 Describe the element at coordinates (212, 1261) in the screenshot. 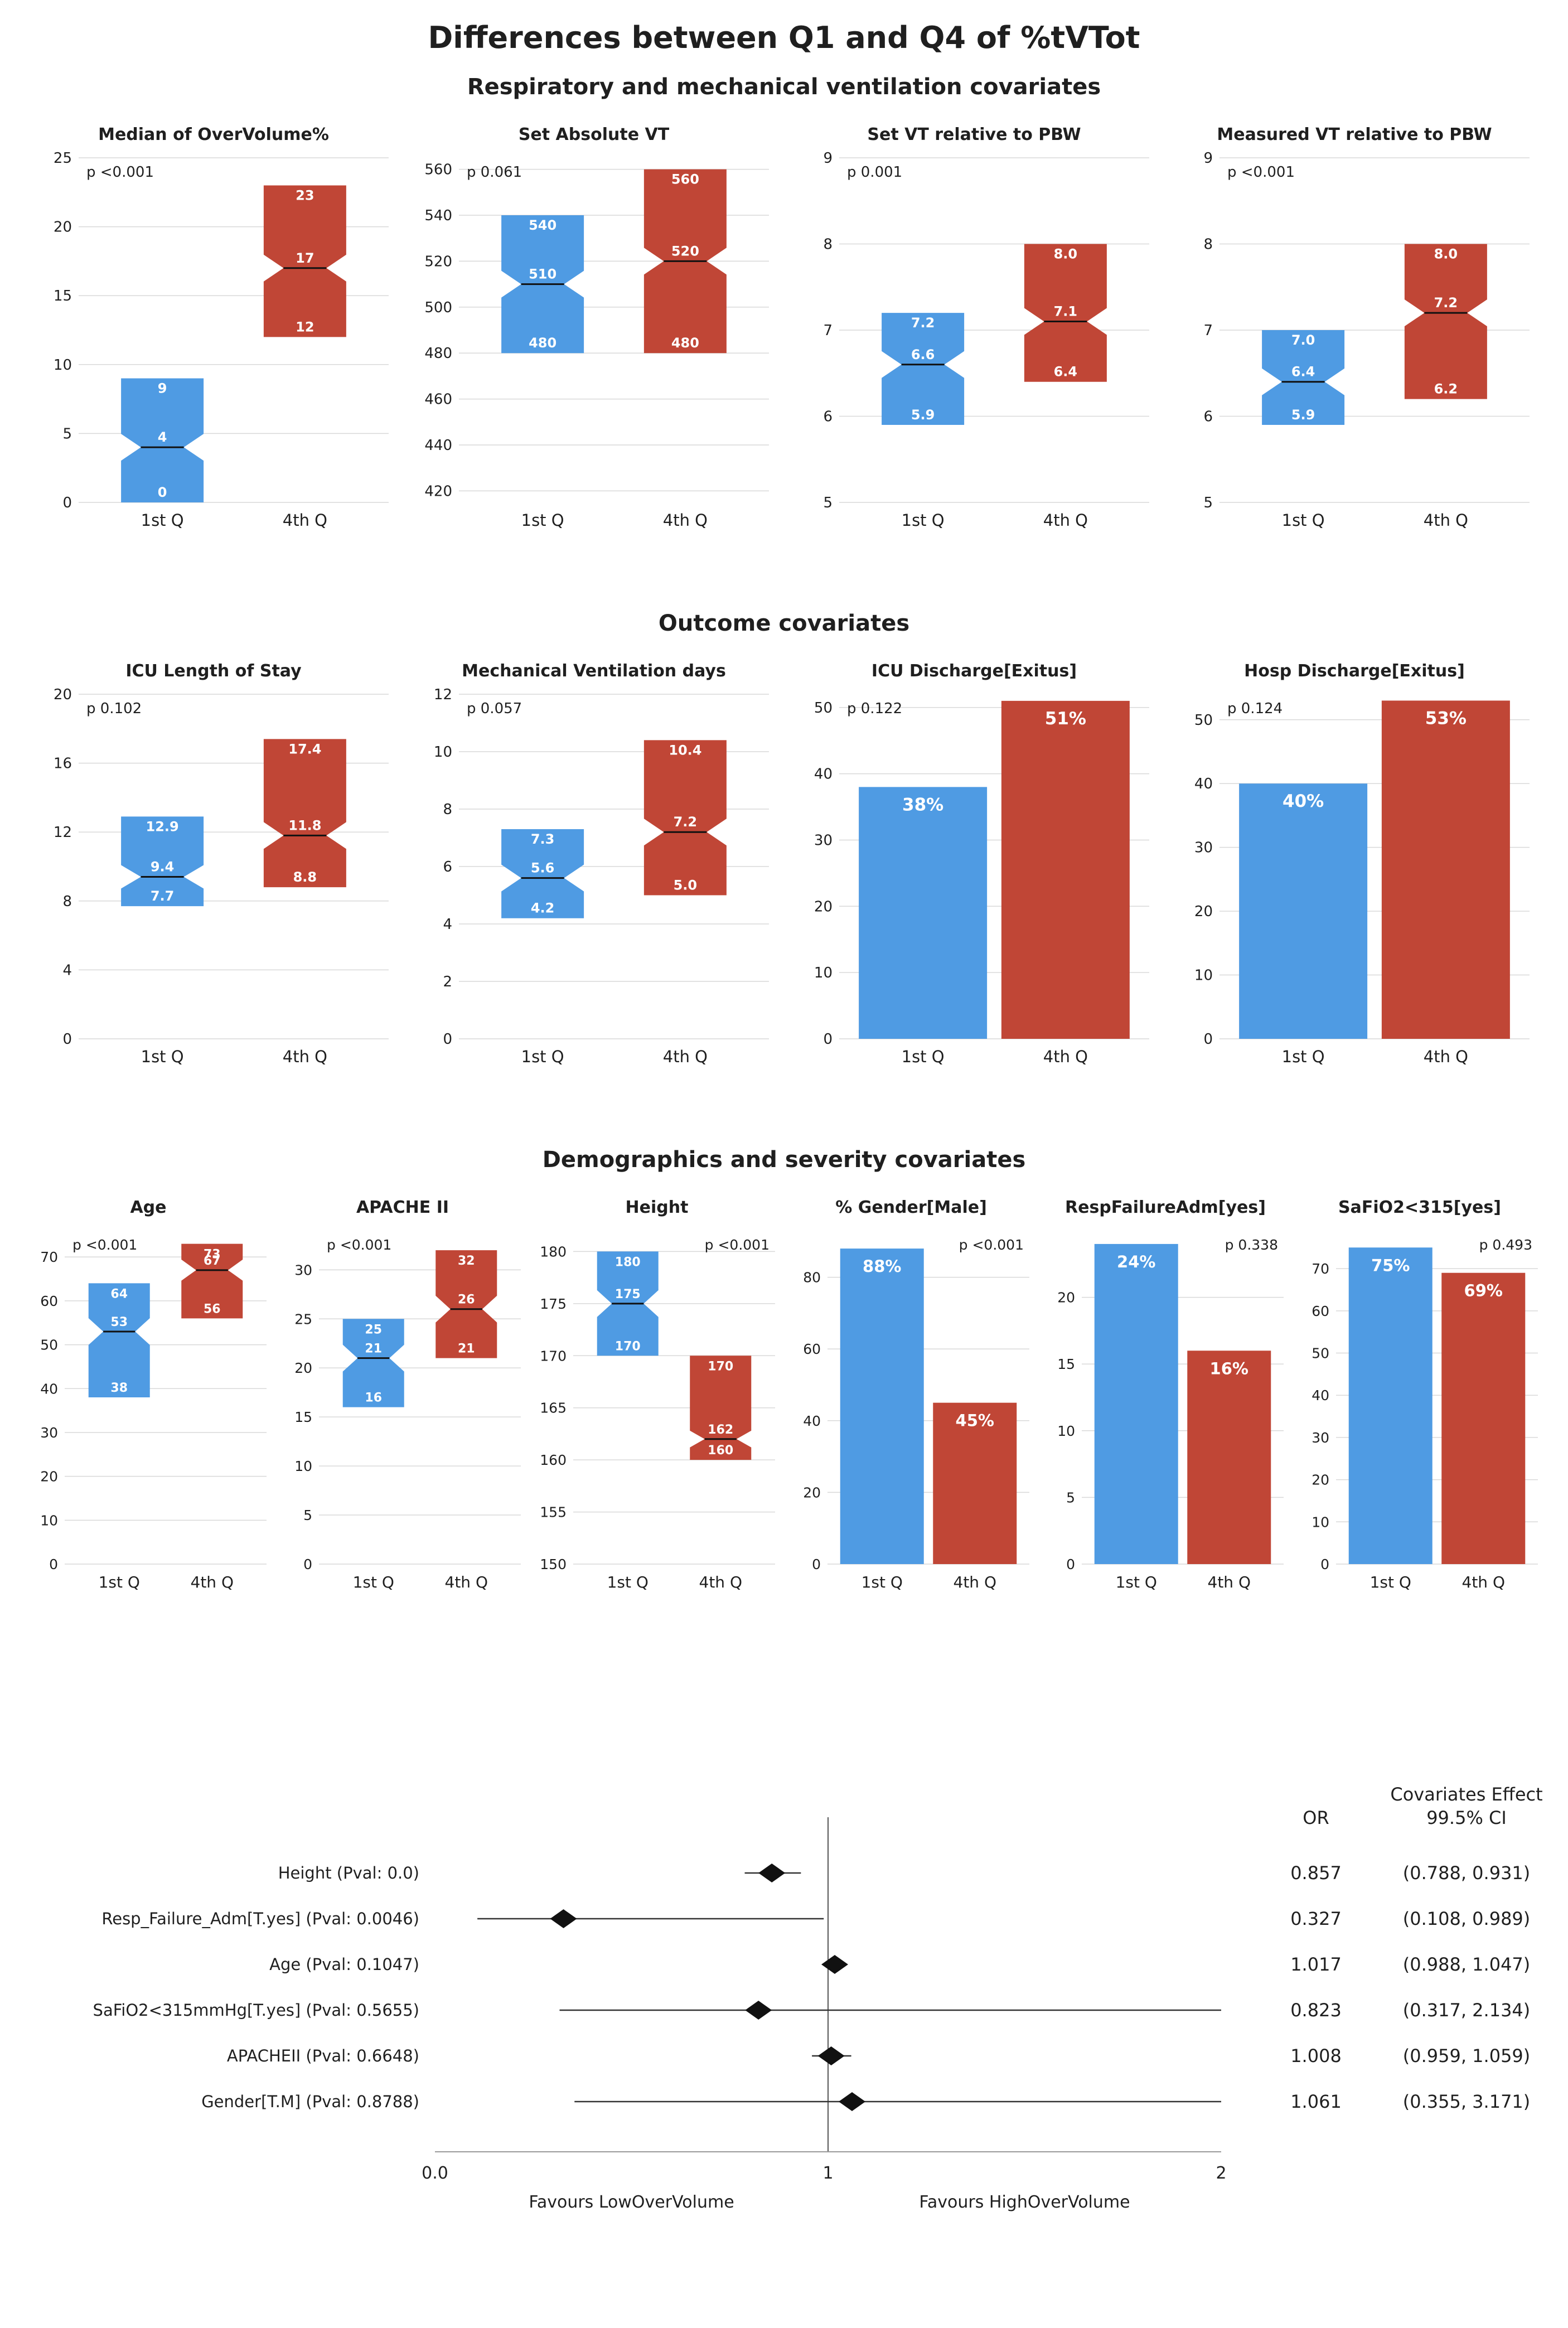

I see `box-median-label: 67` at that location.